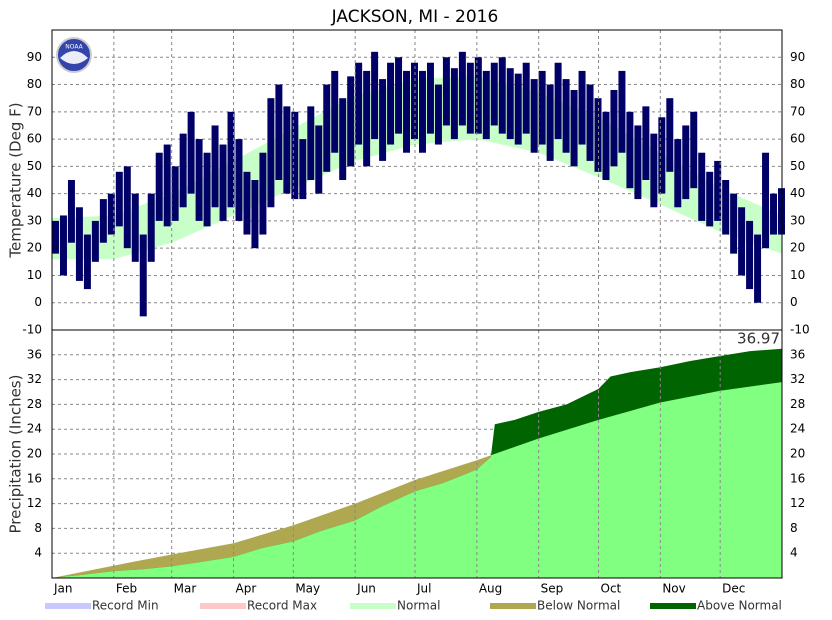 Image resolution: width=832 pixels, height=620 pixels. Describe the element at coordinates (126, 589) in the screenshot. I see `x-tick-label: Feb` at that location.